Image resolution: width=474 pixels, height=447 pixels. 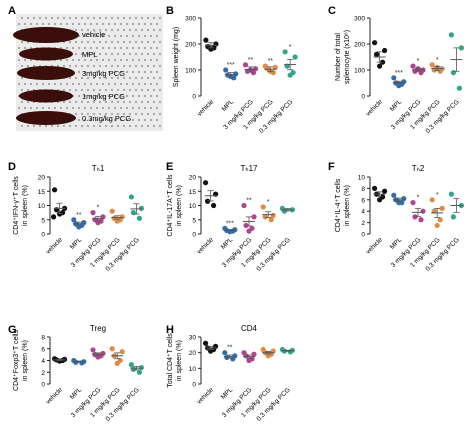 What do you see at coordinates (169, 167) in the screenshot?
I see `panel-letter: E` at bounding box center [169, 167].